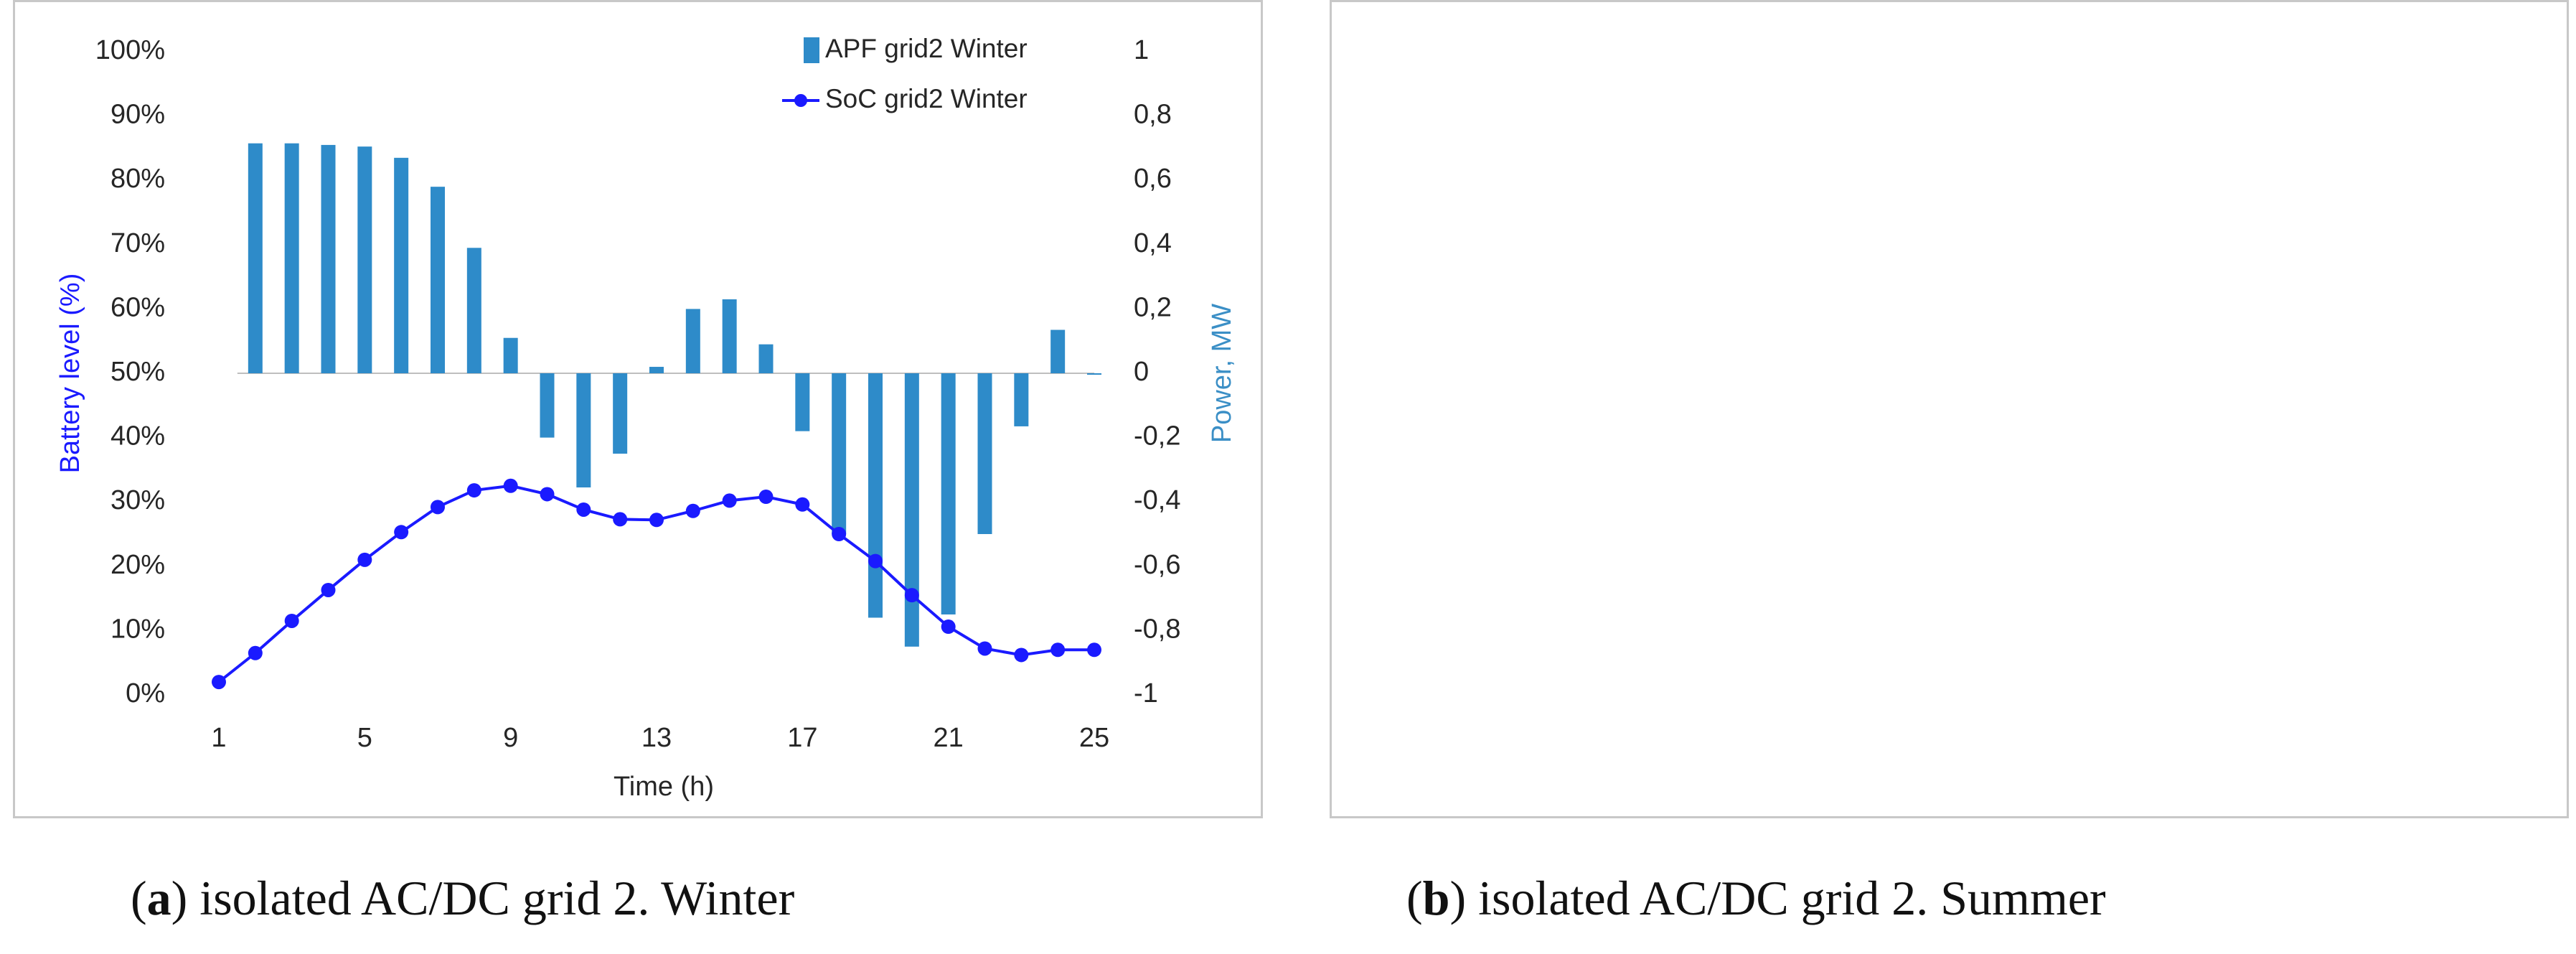 The width and height of the screenshot is (2576, 954). I want to click on chart-a-x-tick-label: 25, so click(1094, 738).